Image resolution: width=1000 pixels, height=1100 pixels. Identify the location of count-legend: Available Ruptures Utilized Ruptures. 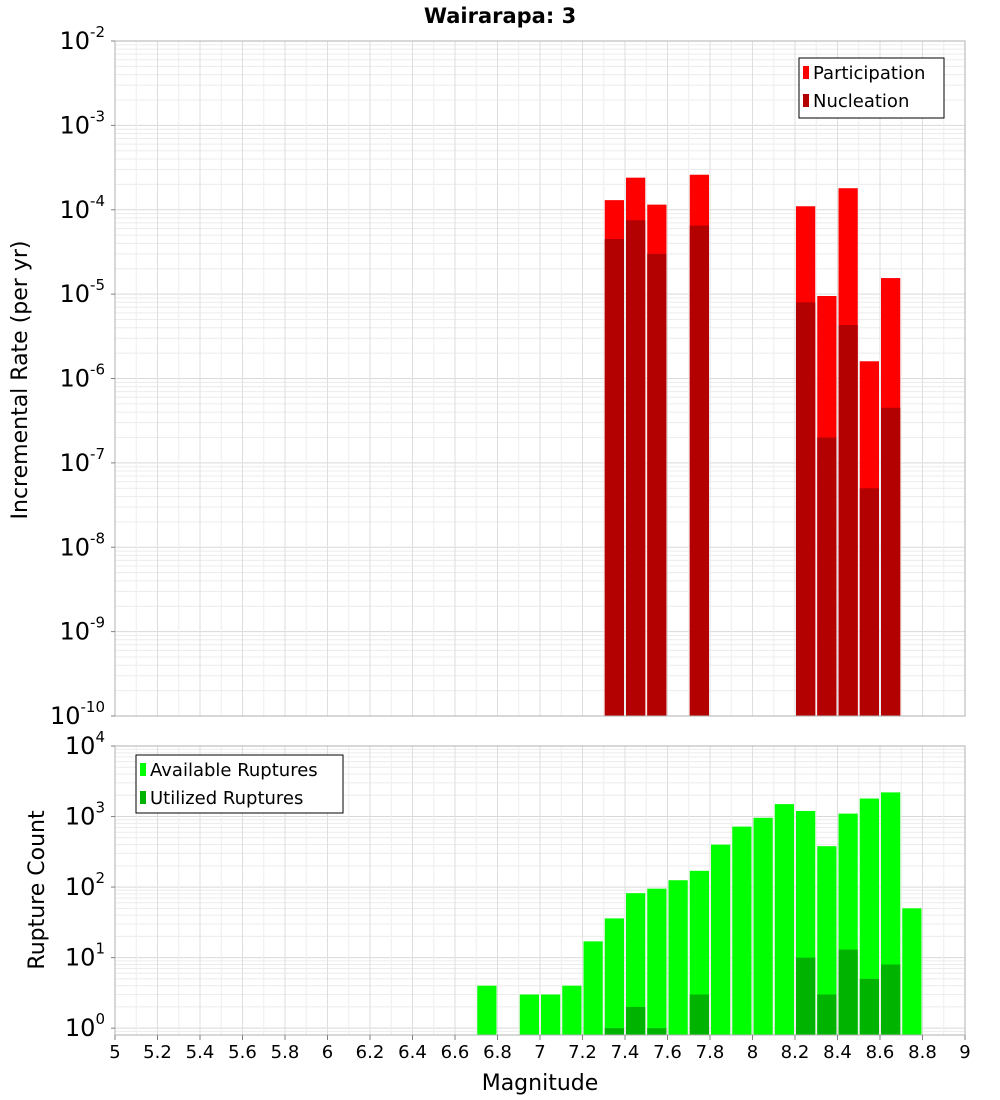
(239, 784).